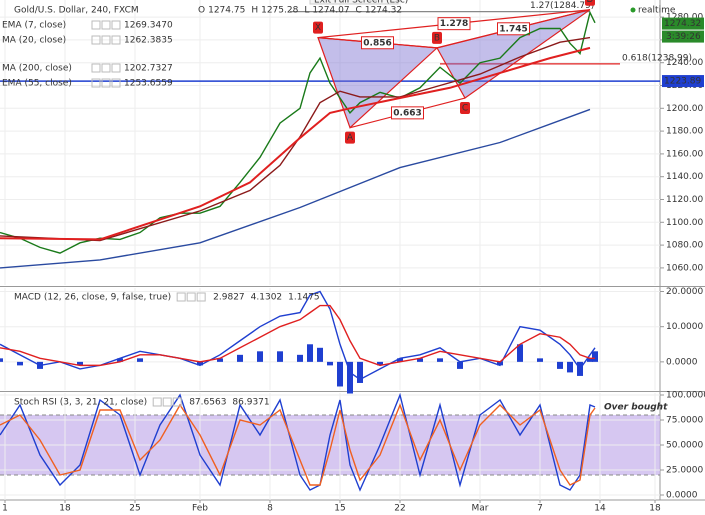 The image size is (705, 515). I want to click on x-tick-label: 7, so click(540, 509).